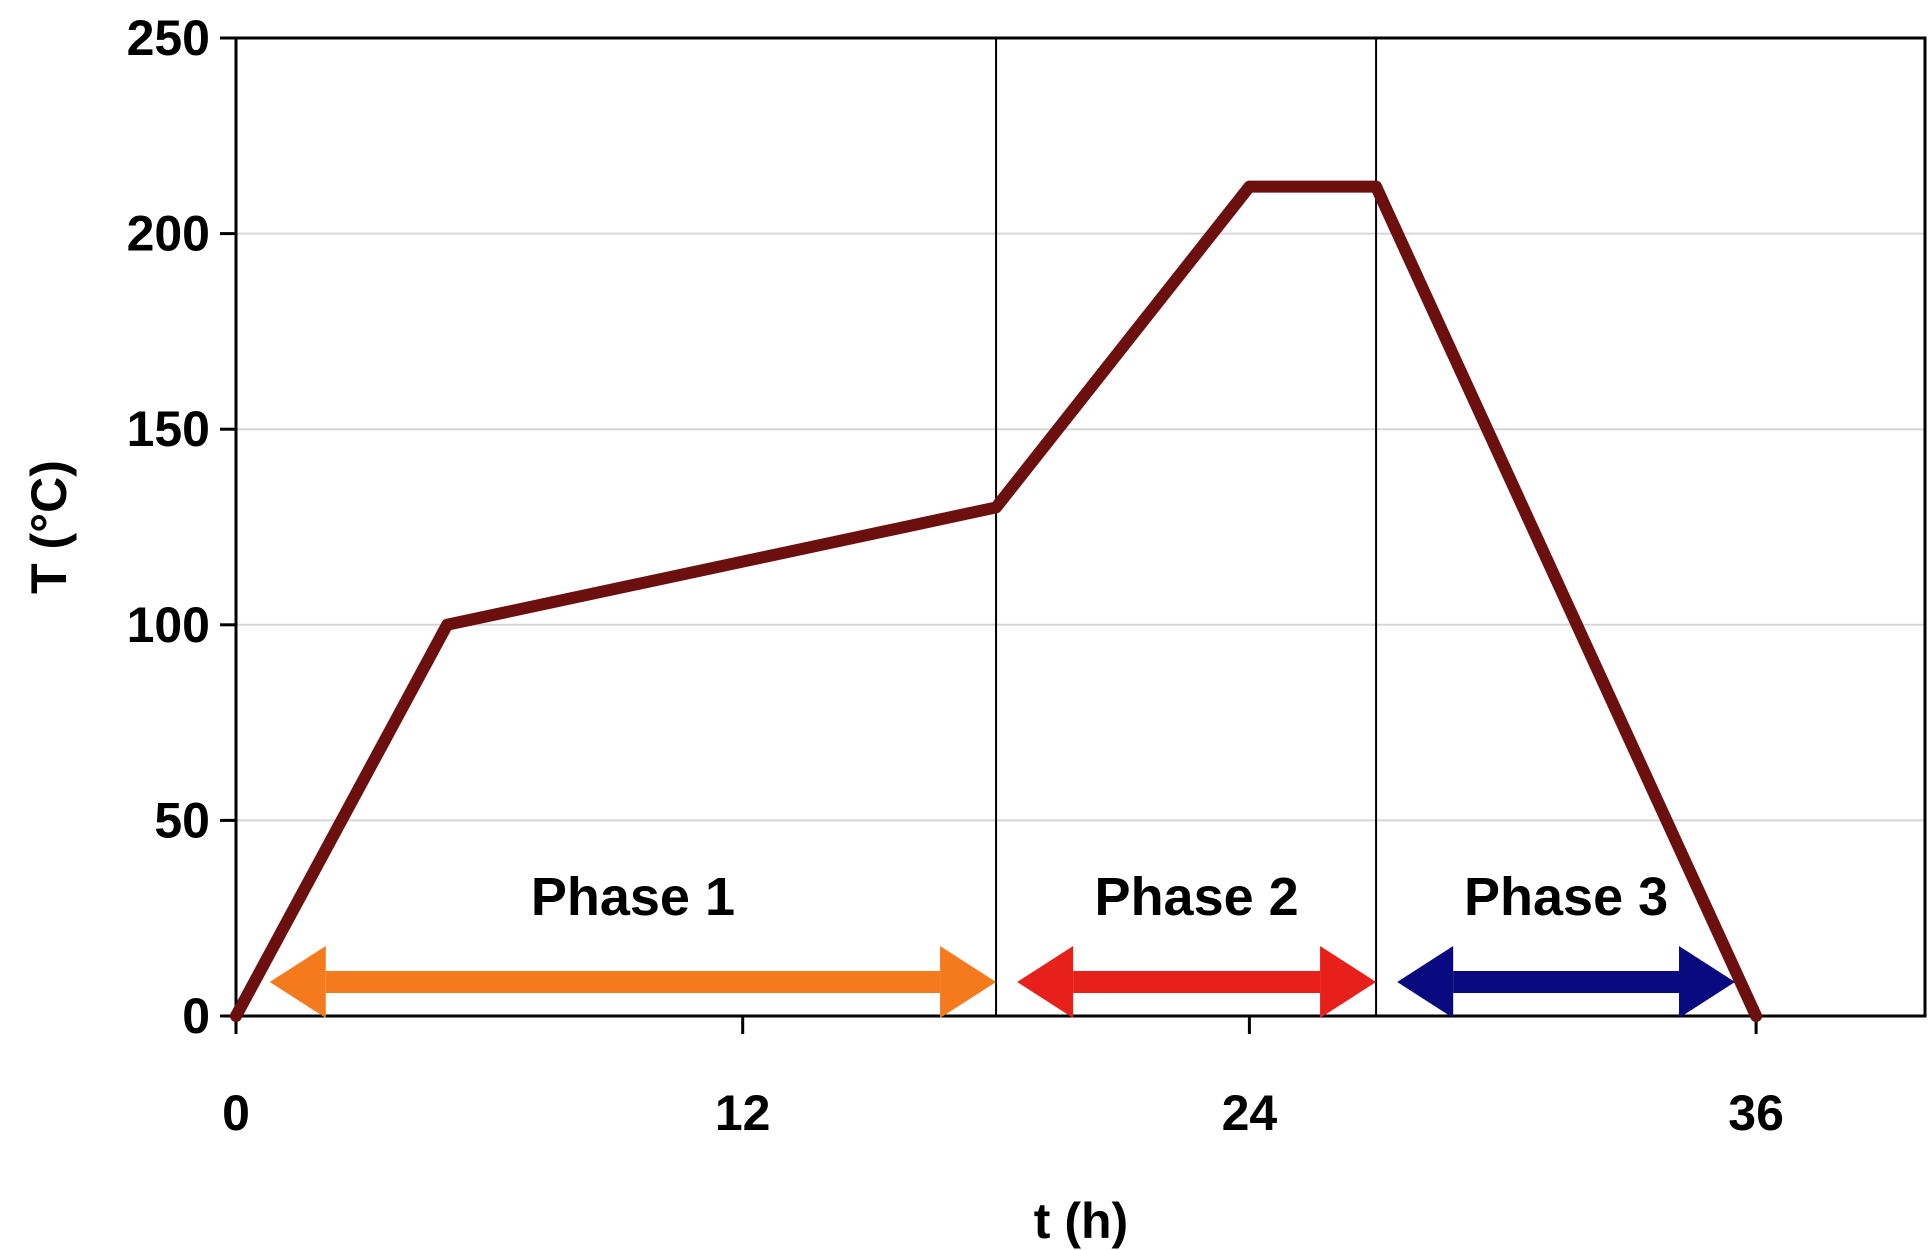  What do you see at coordinates (1250, 1113) in the screenshot?
I see `x-tick-label-24: 24` at bounding box center [1250, 1113].